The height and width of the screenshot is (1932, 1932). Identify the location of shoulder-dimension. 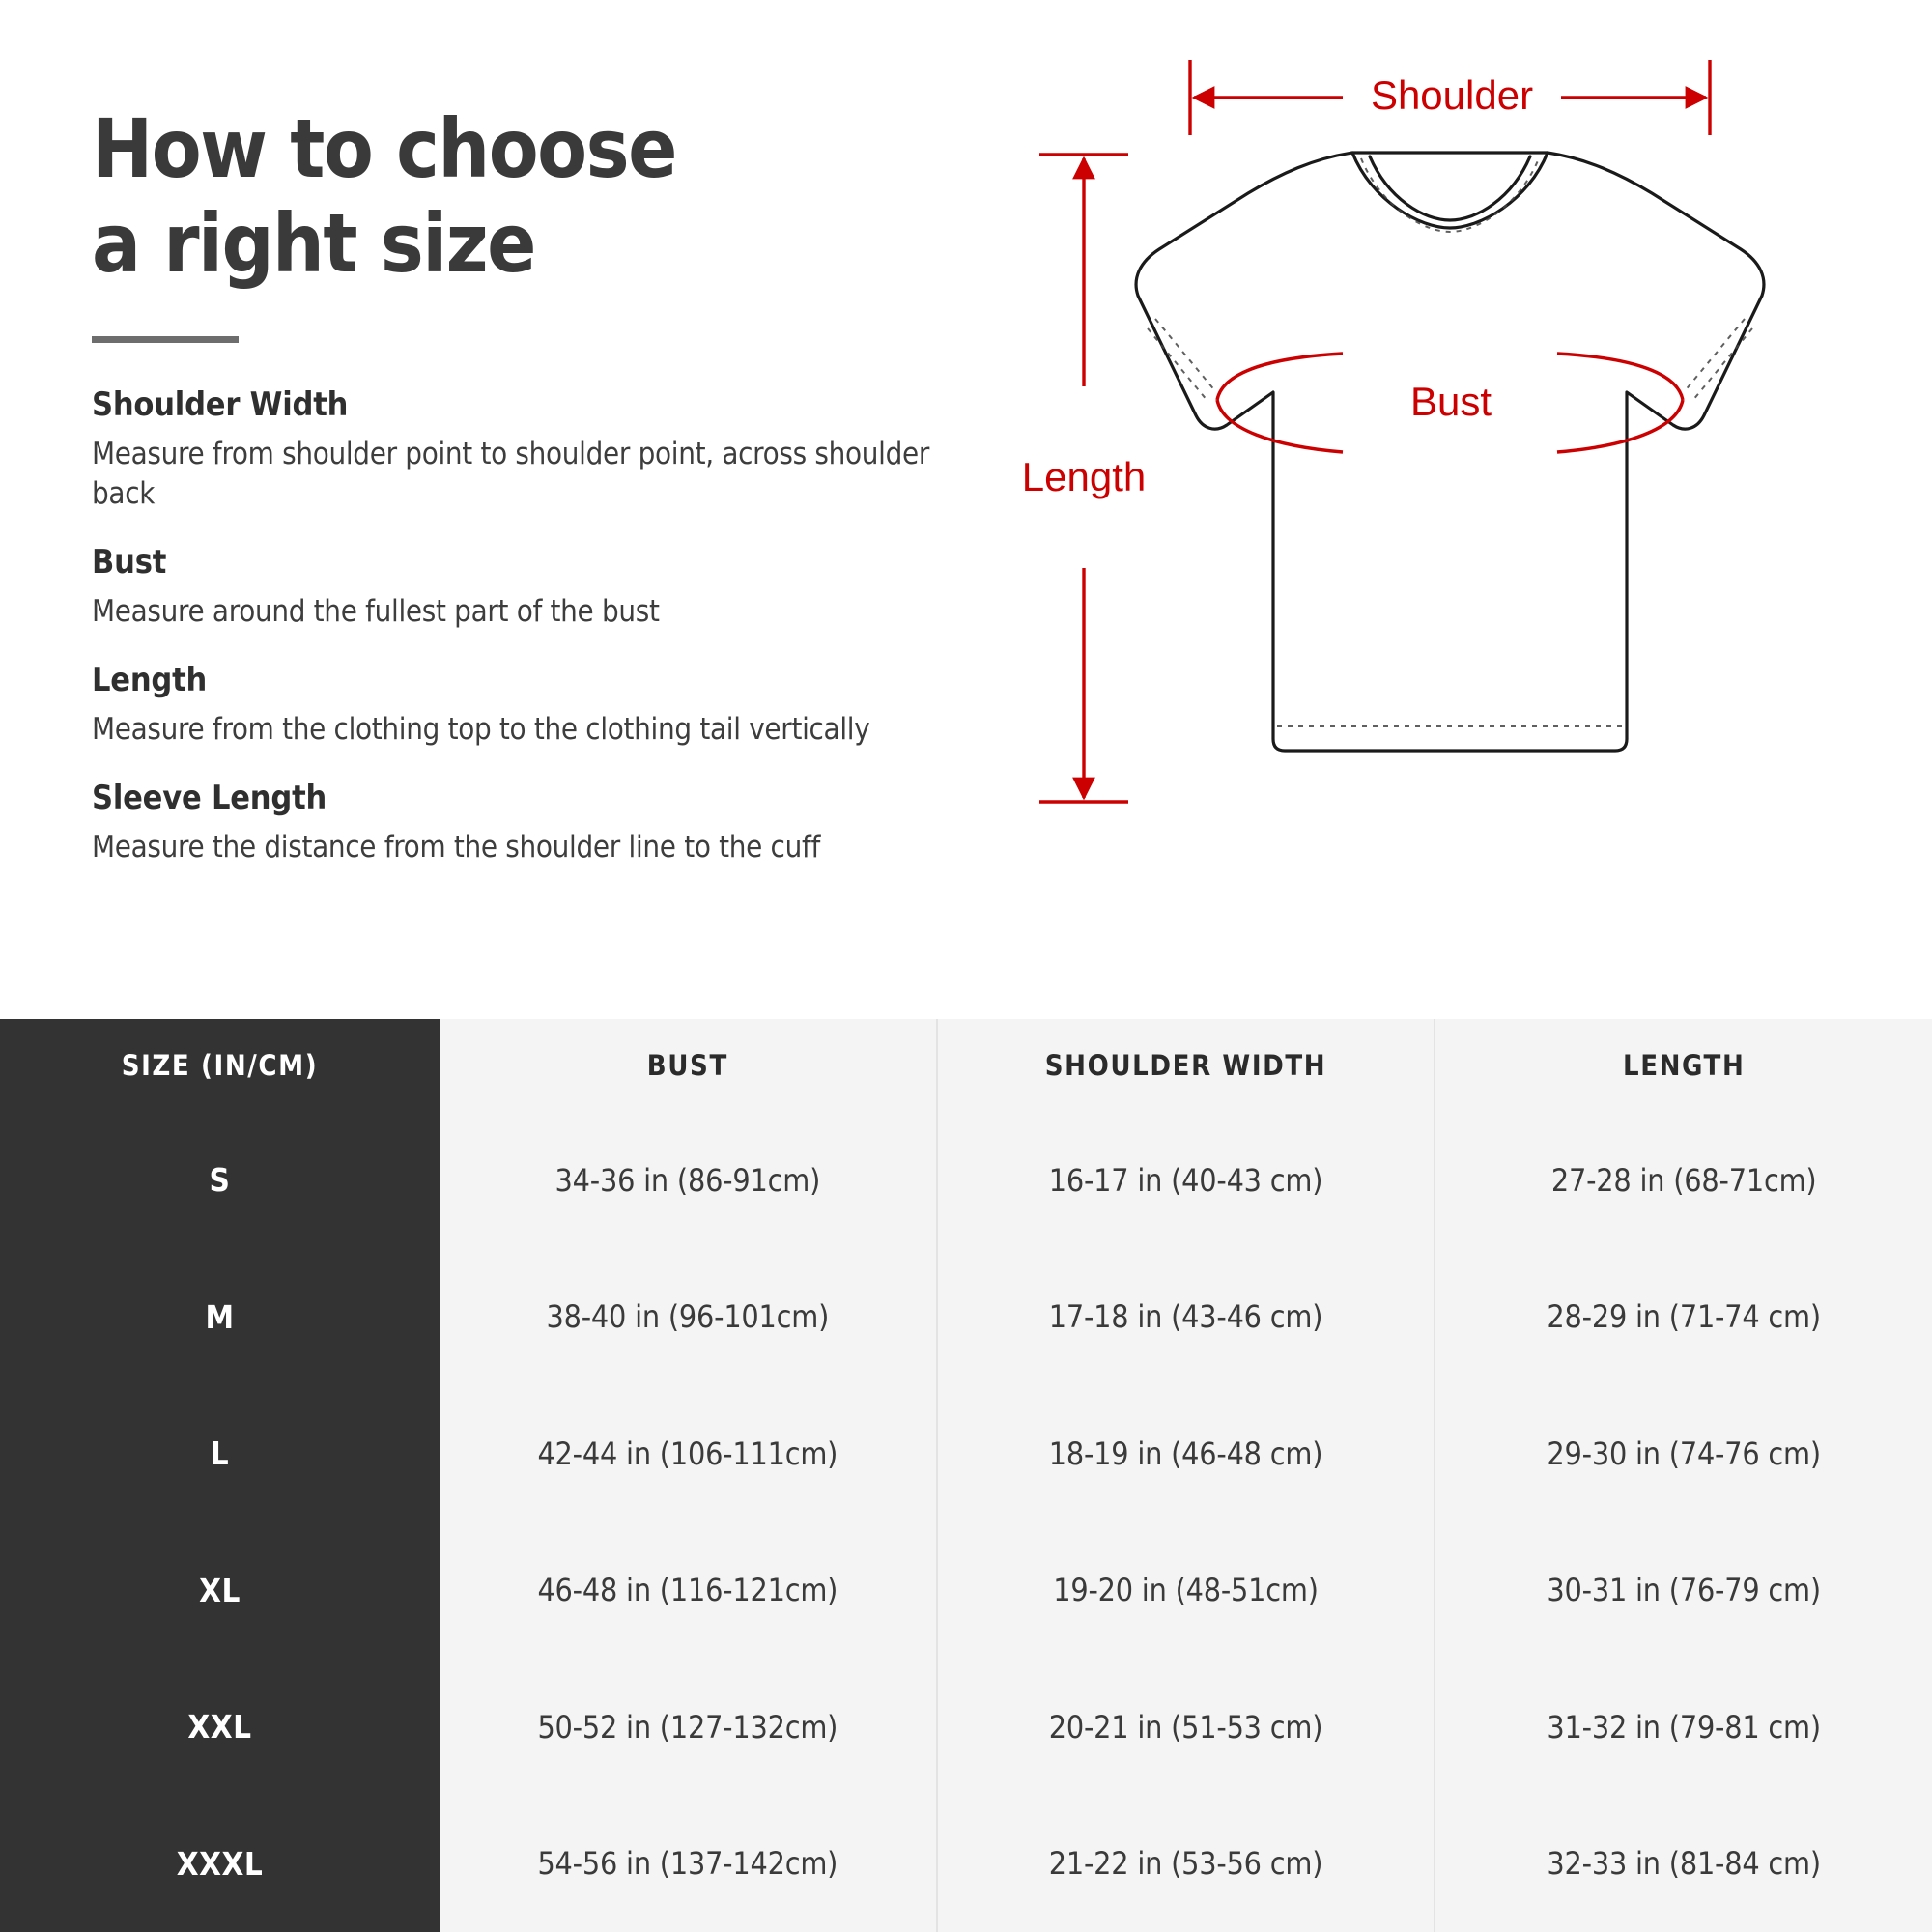
(1450, 97).